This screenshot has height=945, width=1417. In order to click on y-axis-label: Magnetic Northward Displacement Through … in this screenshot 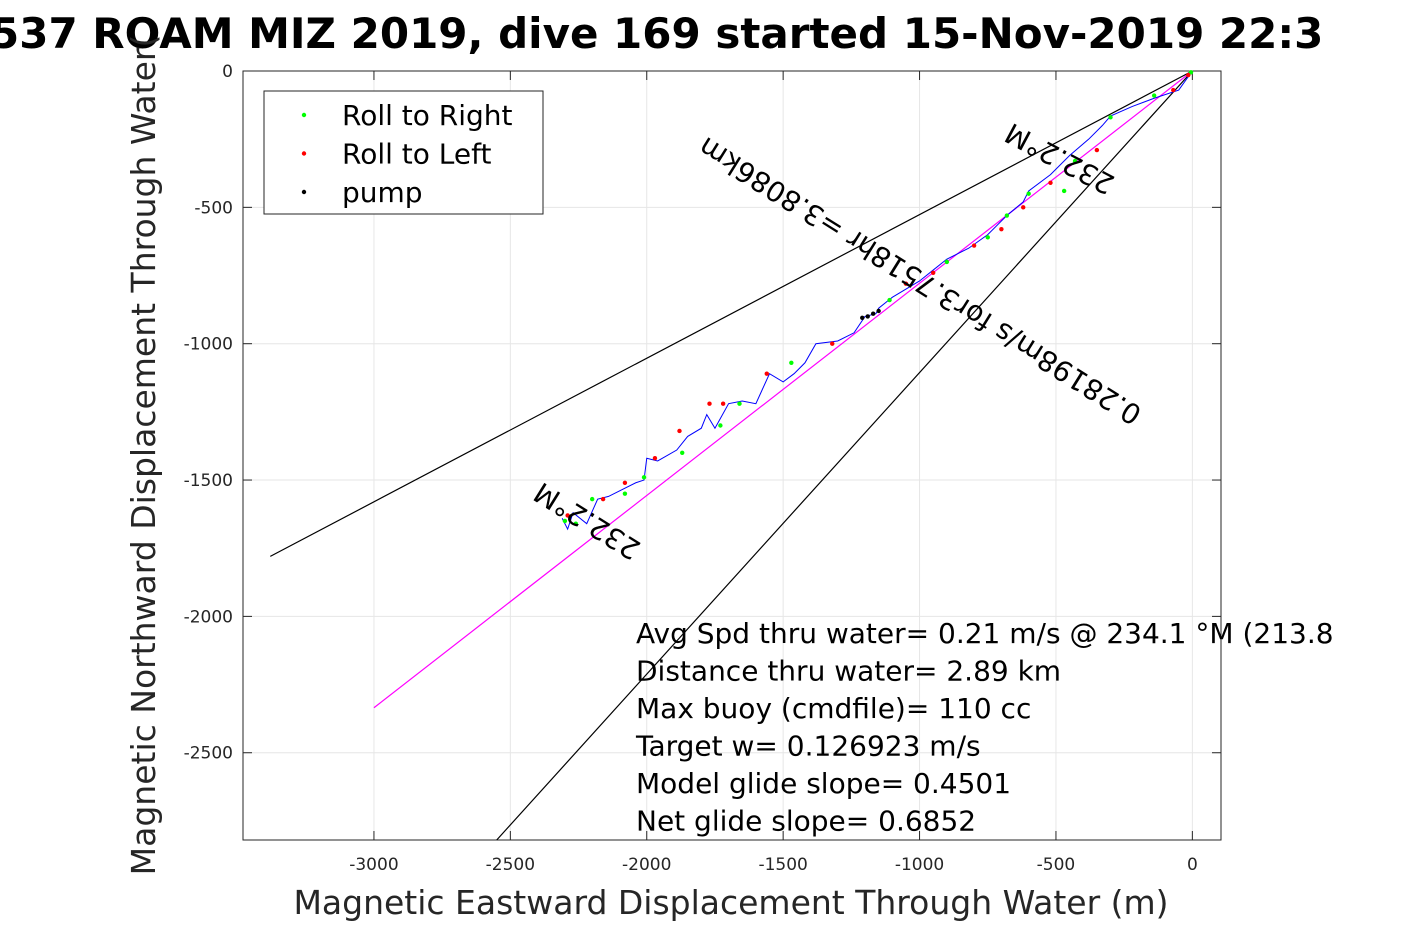, I will do `click(143, 455)`.